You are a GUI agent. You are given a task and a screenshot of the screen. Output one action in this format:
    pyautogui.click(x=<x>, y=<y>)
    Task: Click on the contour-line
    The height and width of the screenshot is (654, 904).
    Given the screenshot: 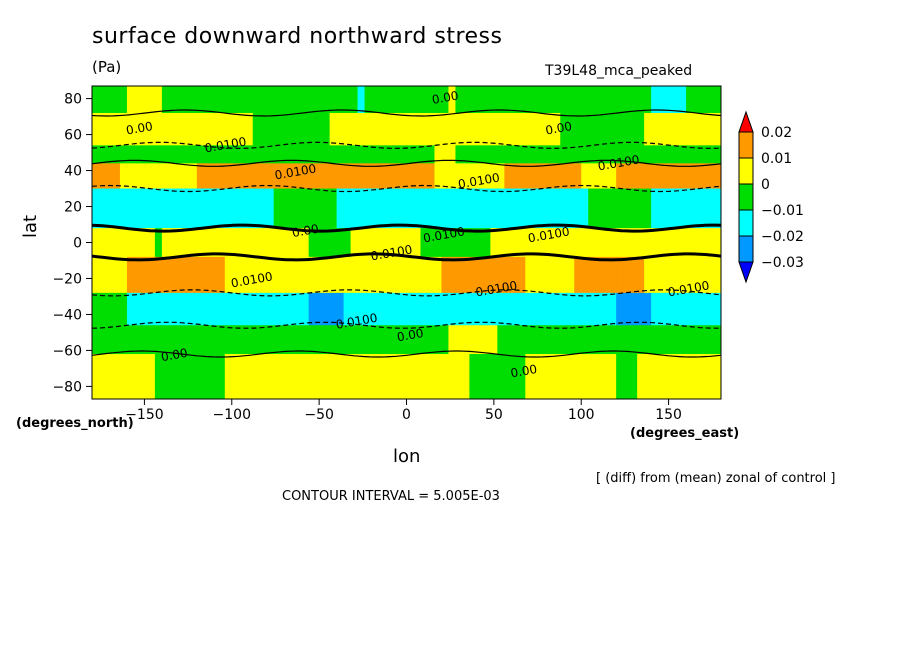 What is the action you would take?
    pyautogui.click(x=406, y=163)
    